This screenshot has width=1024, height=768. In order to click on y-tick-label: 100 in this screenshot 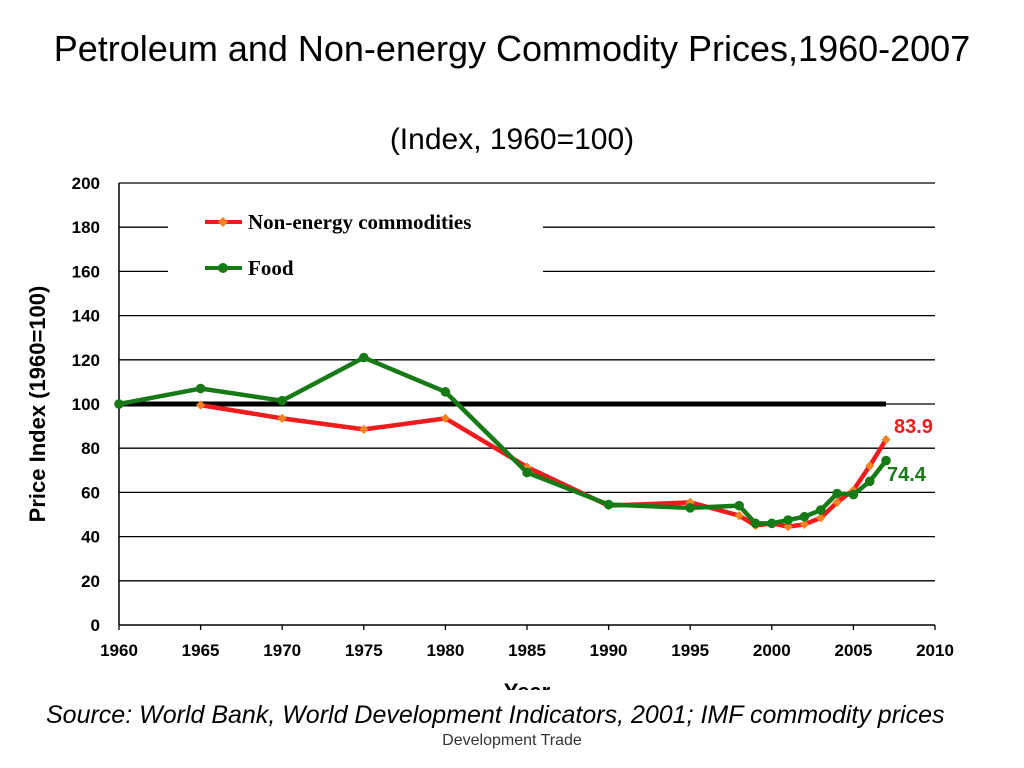, I will do `click(86, 404)`.